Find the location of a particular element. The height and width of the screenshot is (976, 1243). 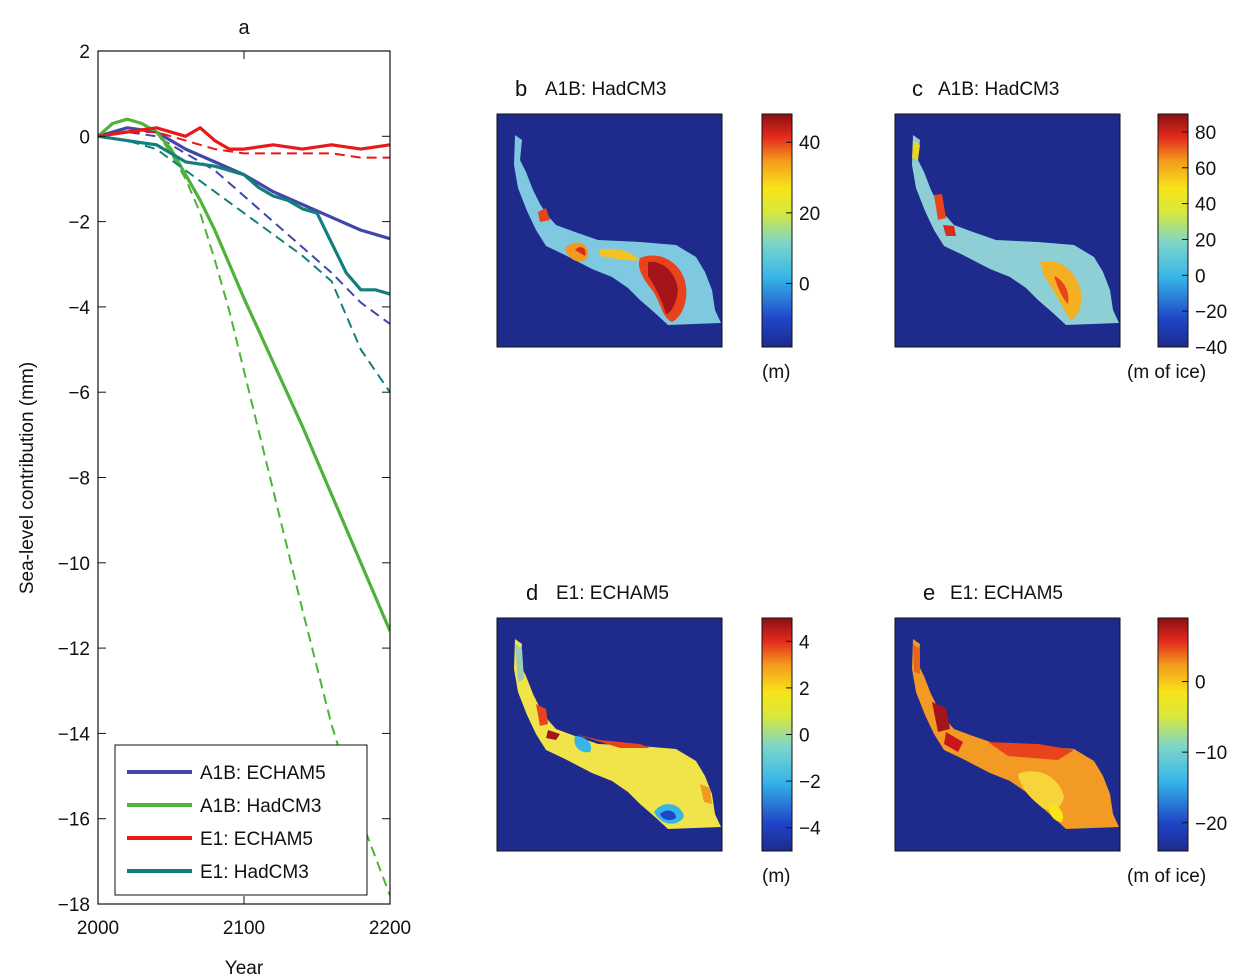

panel-a-x-axis-label: Year is located at coordinates (244, 967).